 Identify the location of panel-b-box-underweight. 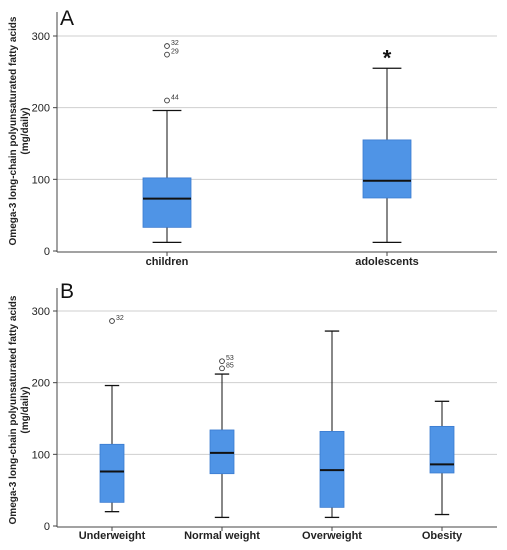
(112, 473).